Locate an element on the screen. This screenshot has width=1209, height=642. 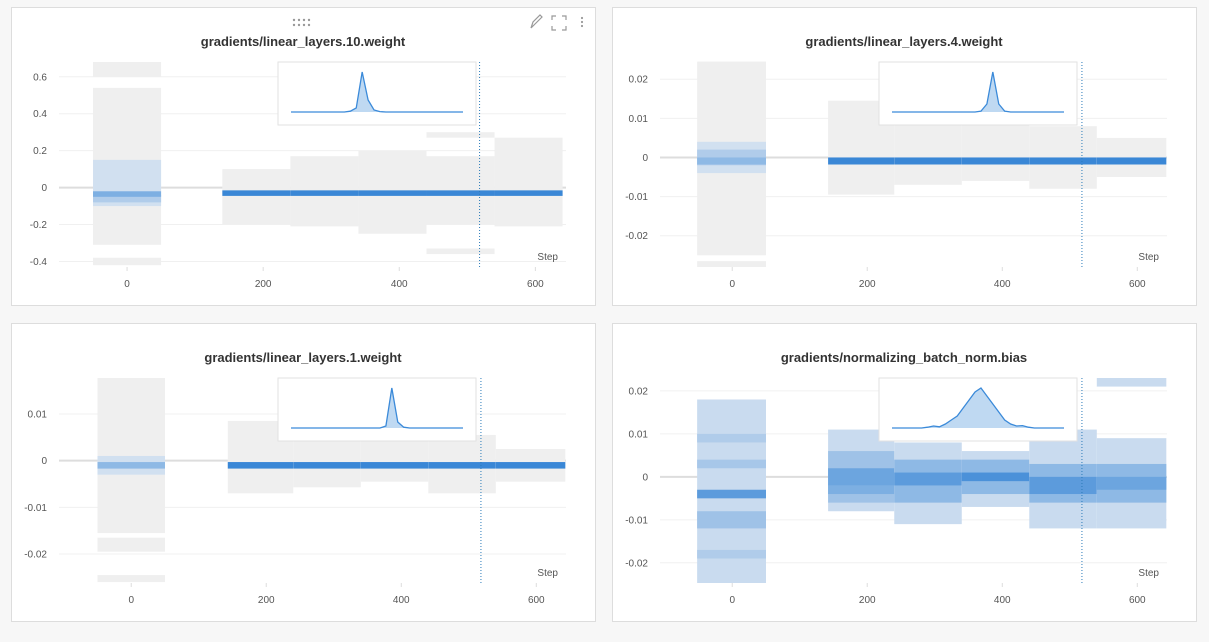
panel-title: gradients/normalizing_batch_norm.bias is located at coordinates (904, 357).